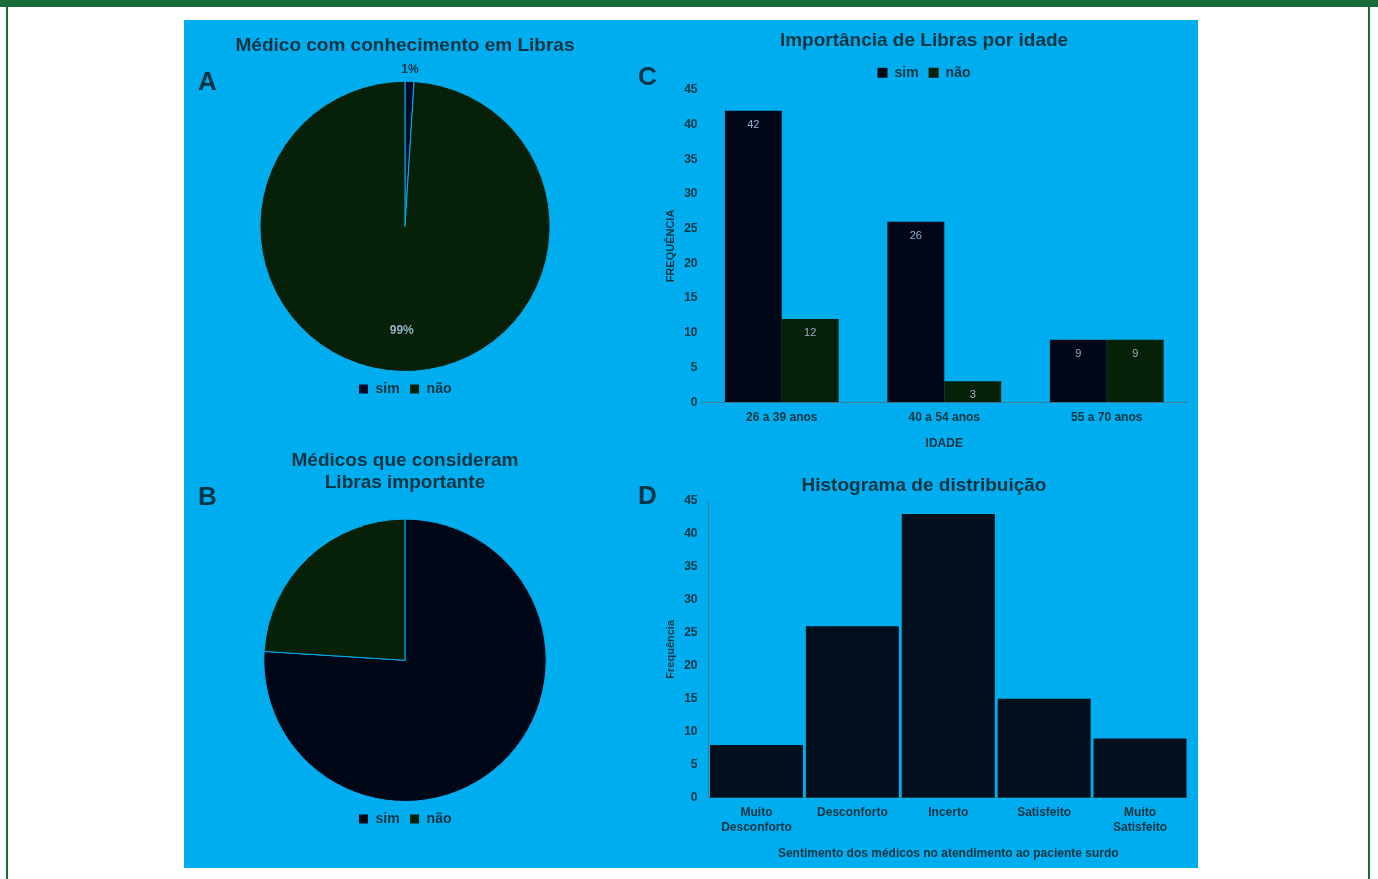  What do you see at coordinates (207, 496) in the screenshot?
I see `text: B` at bounding box center [207, 496].